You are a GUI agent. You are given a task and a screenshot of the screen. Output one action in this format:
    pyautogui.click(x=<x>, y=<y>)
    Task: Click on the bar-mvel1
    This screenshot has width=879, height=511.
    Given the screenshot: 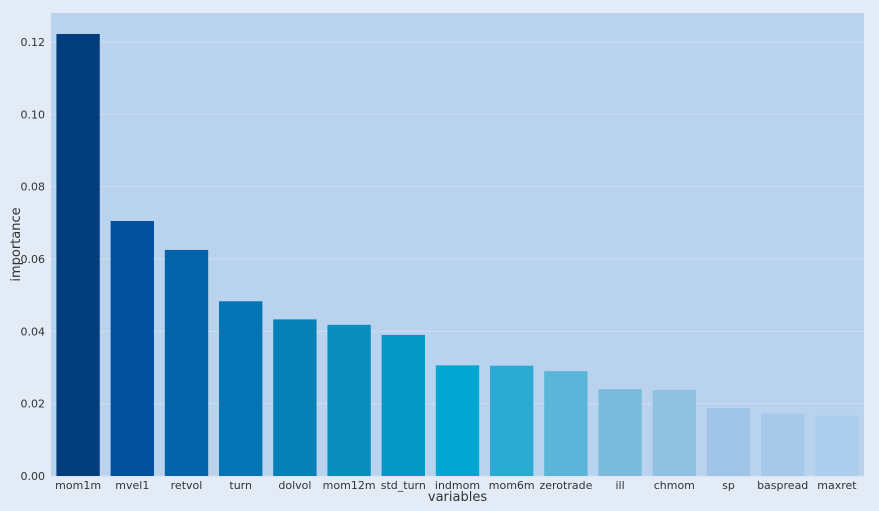 What is the action you would take?
    pyautogui.click(x=132, y=348)
    